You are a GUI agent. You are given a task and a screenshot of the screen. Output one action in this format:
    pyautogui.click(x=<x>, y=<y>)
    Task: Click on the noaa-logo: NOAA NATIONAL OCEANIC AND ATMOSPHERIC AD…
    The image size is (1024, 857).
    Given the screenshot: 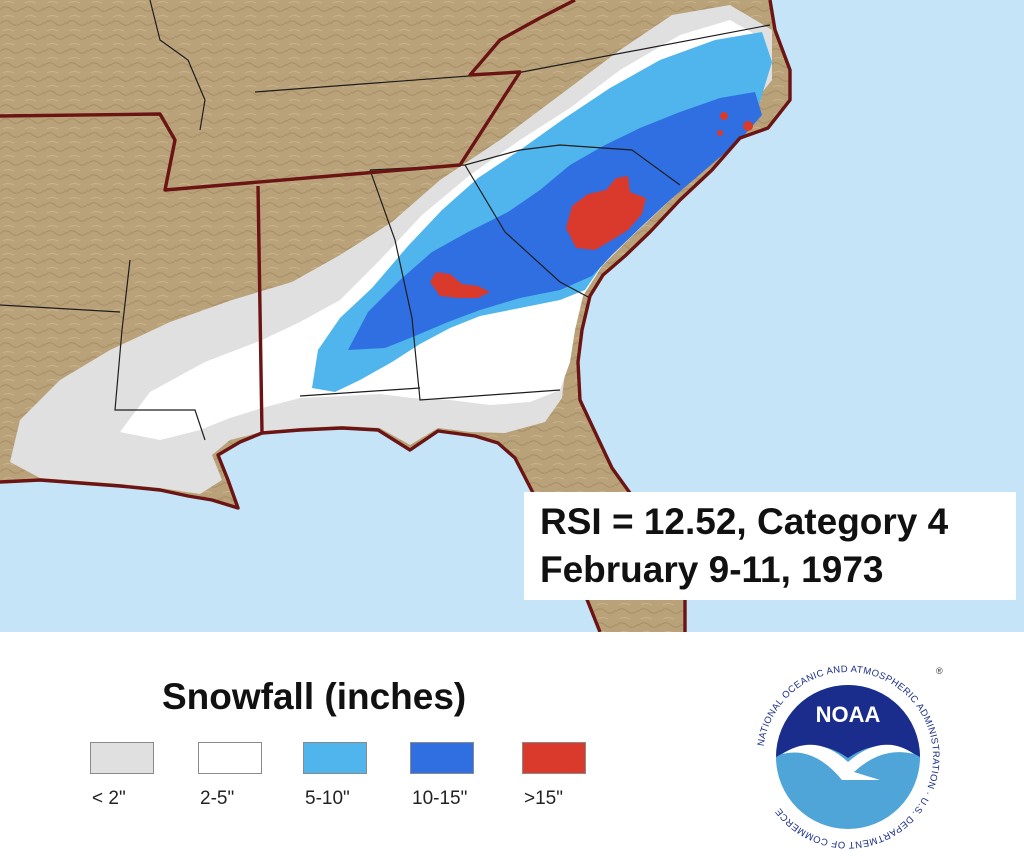 What is the action you would take?
    pyautogui.click(x=849, y=757)
    